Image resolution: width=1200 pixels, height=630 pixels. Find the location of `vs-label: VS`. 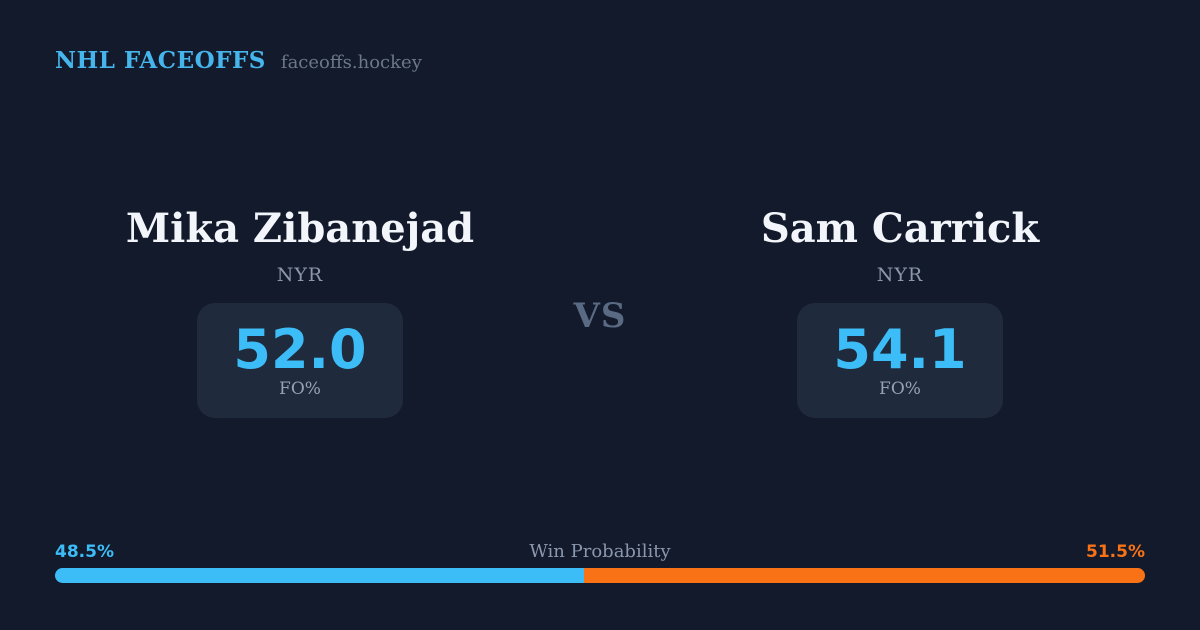

vs-label: VS is located at coordinates (600, 316).